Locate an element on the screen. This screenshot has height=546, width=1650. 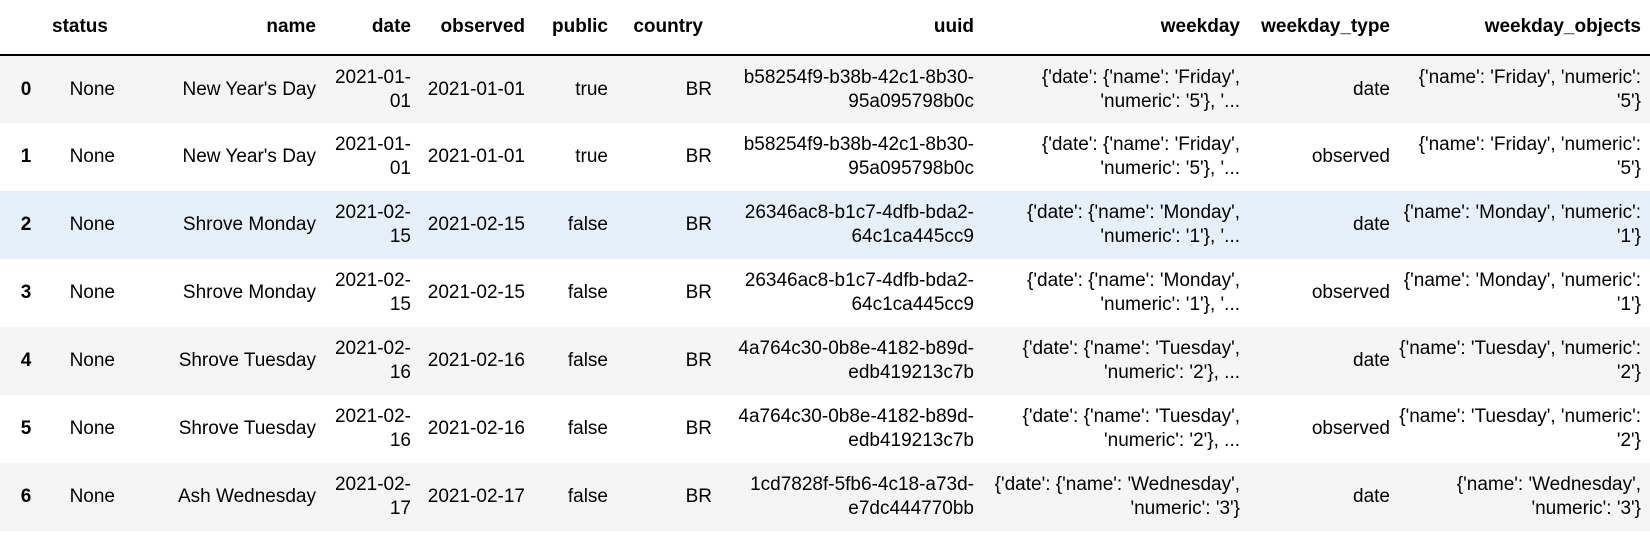
column-header-weekday-type: weekday_type is located at coordinates (1324, 28).